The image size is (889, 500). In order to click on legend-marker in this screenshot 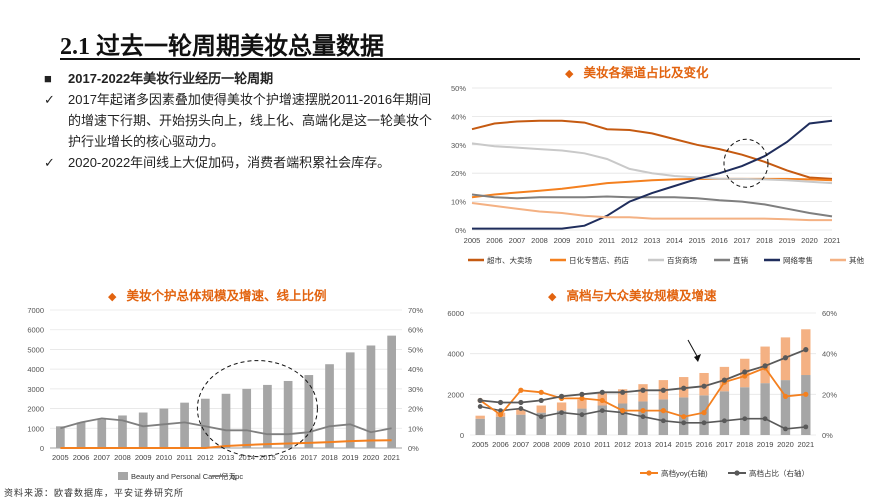, I will do `click(737, 473)`.